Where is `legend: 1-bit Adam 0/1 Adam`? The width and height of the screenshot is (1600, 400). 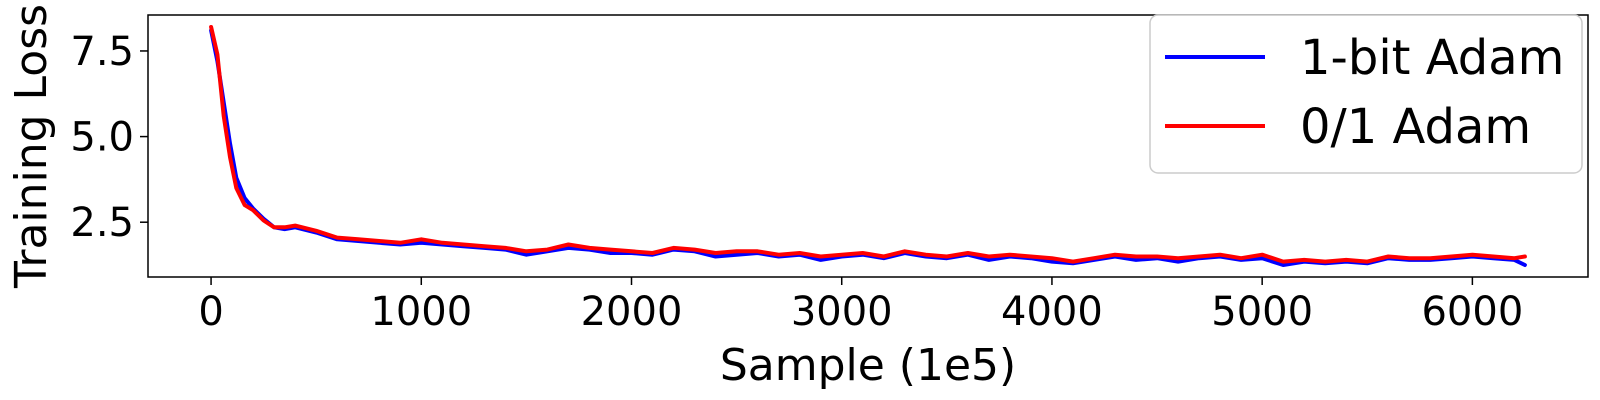
legend: 1-bit Adam 0/1 Adam is located at coordinates (1366, 94).